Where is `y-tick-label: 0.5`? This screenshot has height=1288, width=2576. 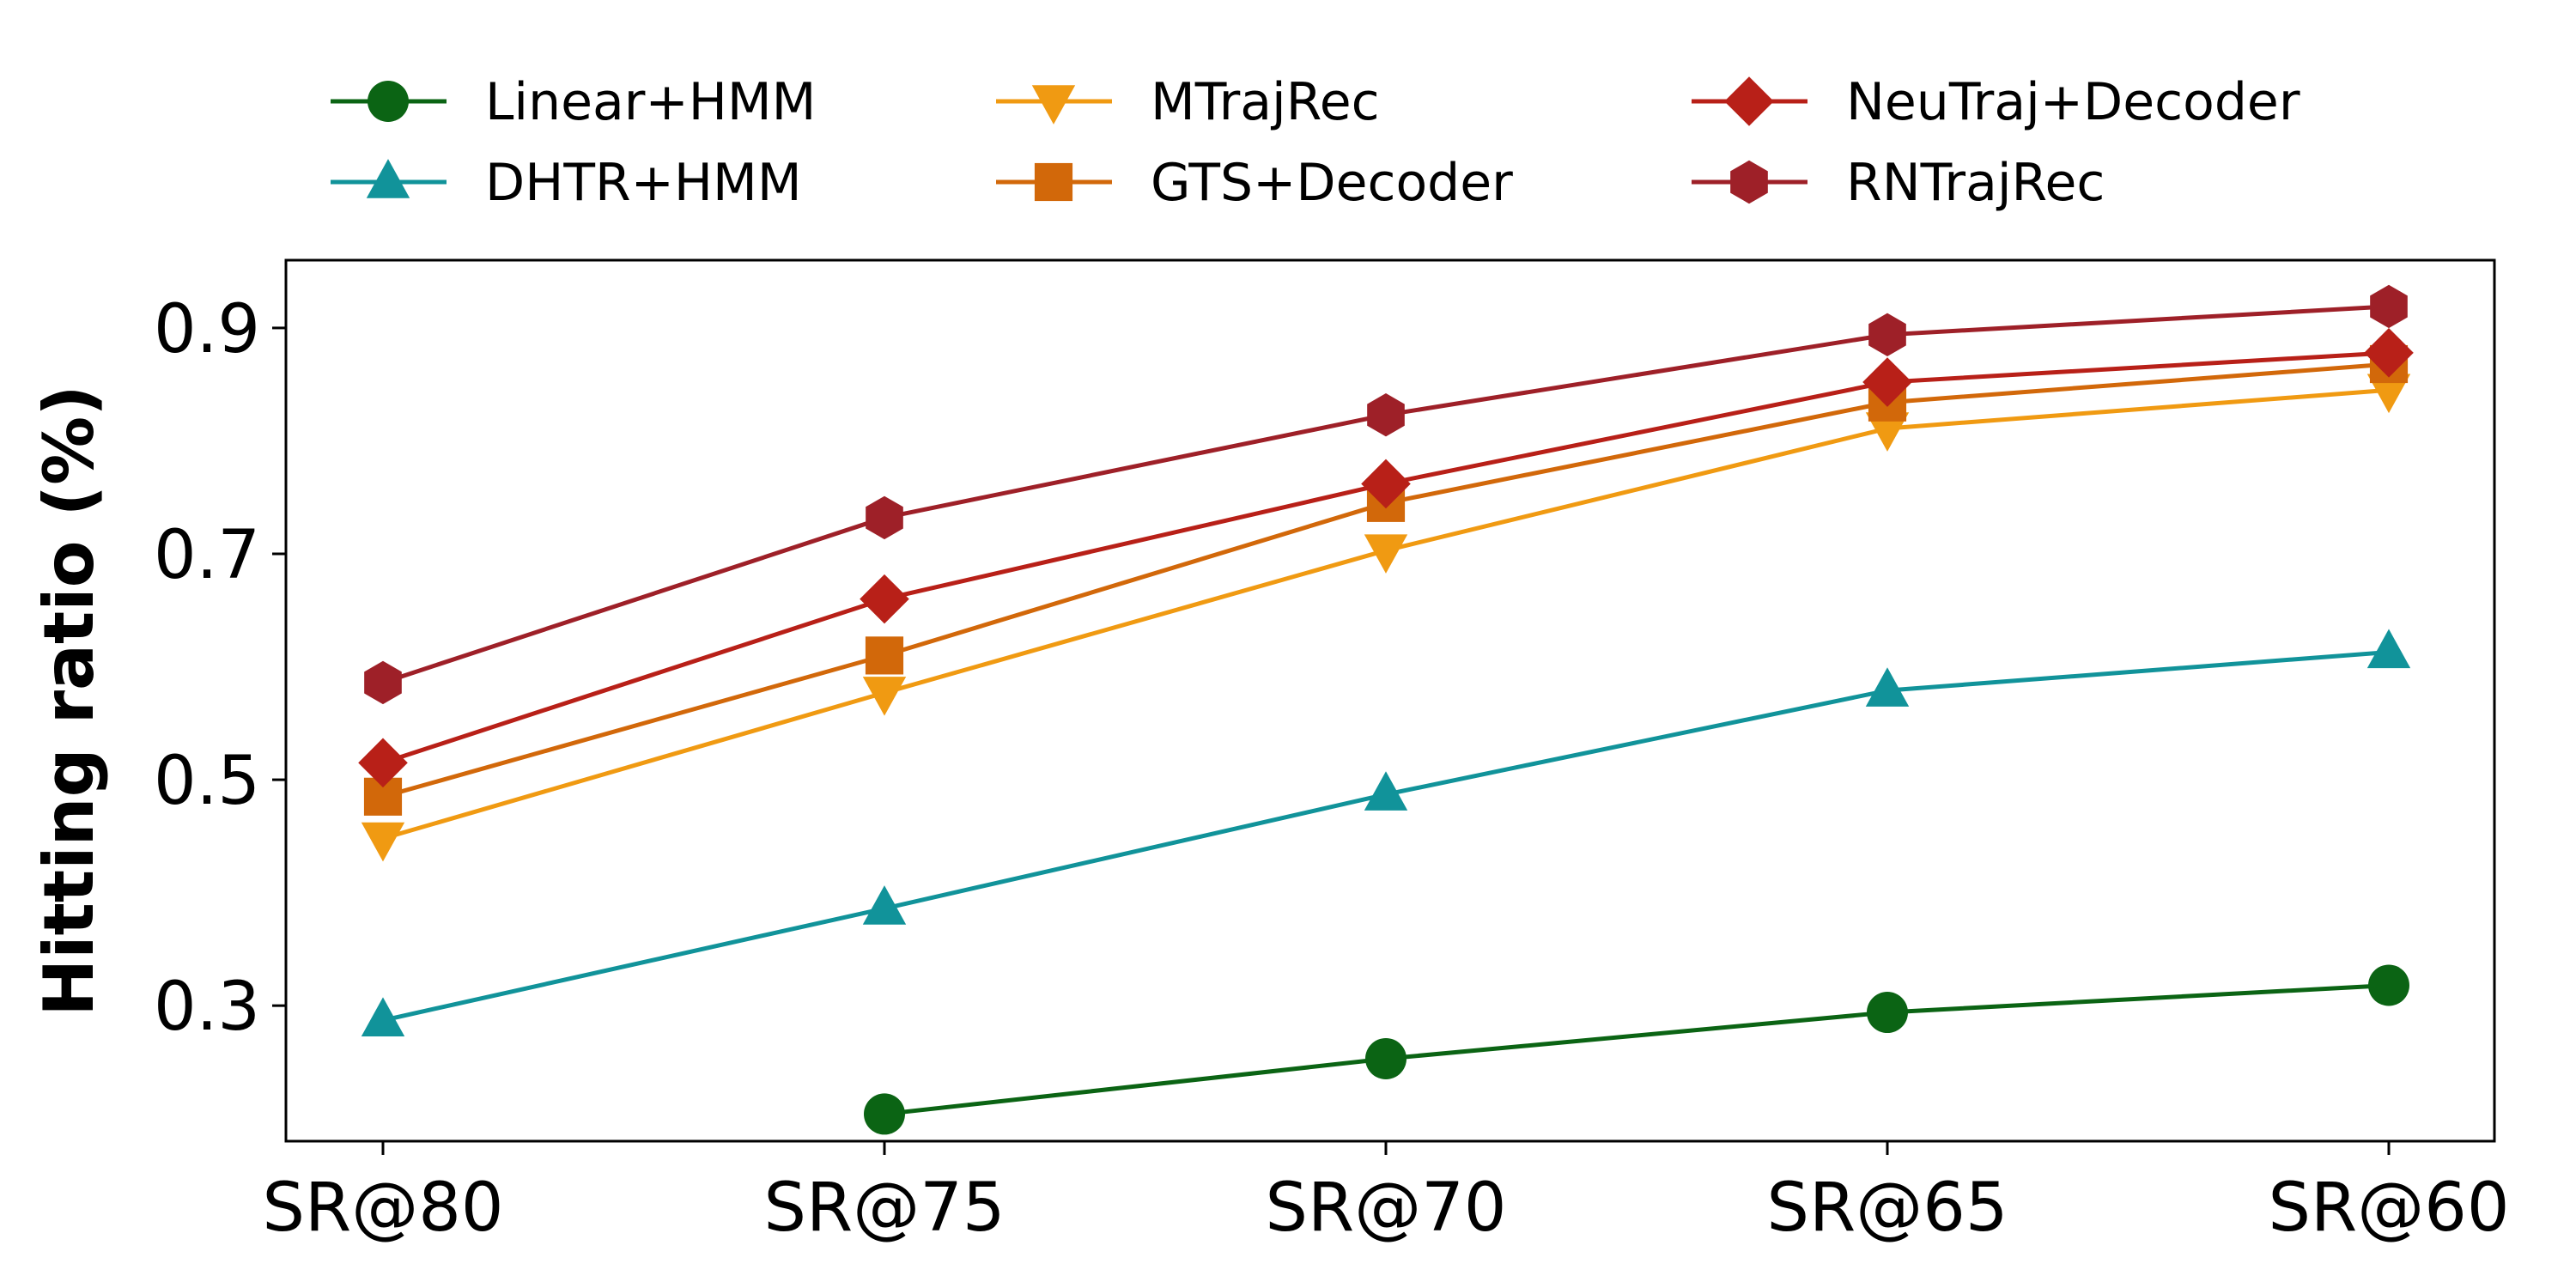 y-tick-label: 0.5 is located at coordinates (207, 781).